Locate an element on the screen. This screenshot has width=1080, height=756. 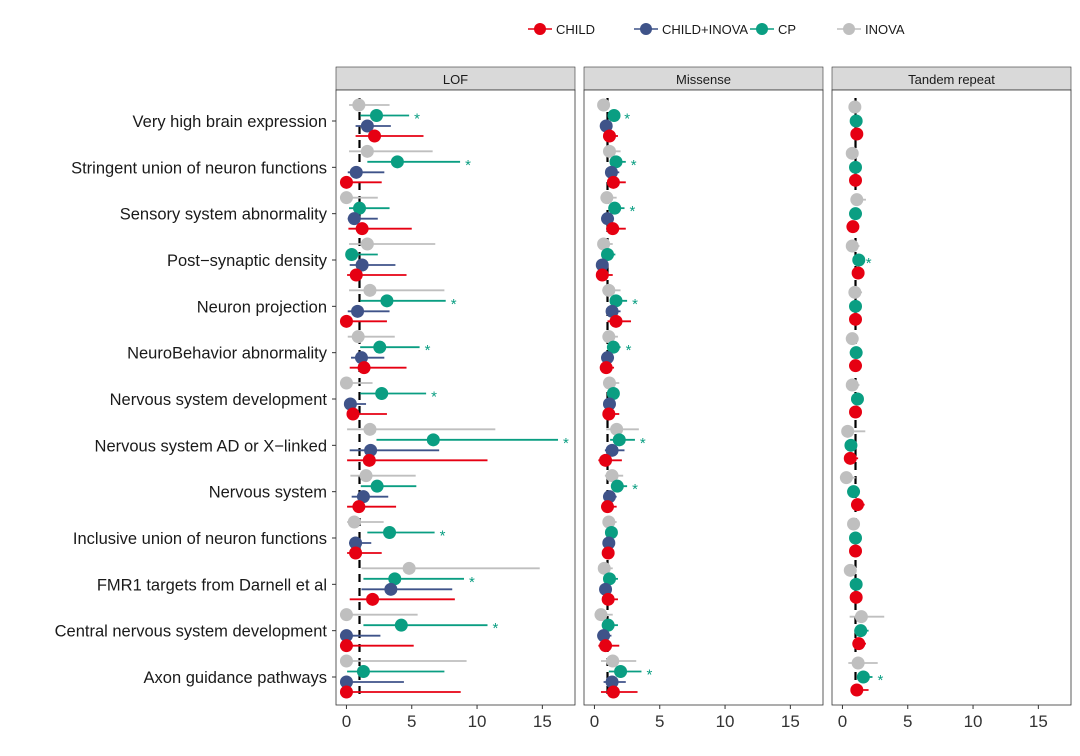
category-label: Very high brain expression is located at coordinates (230, 122).